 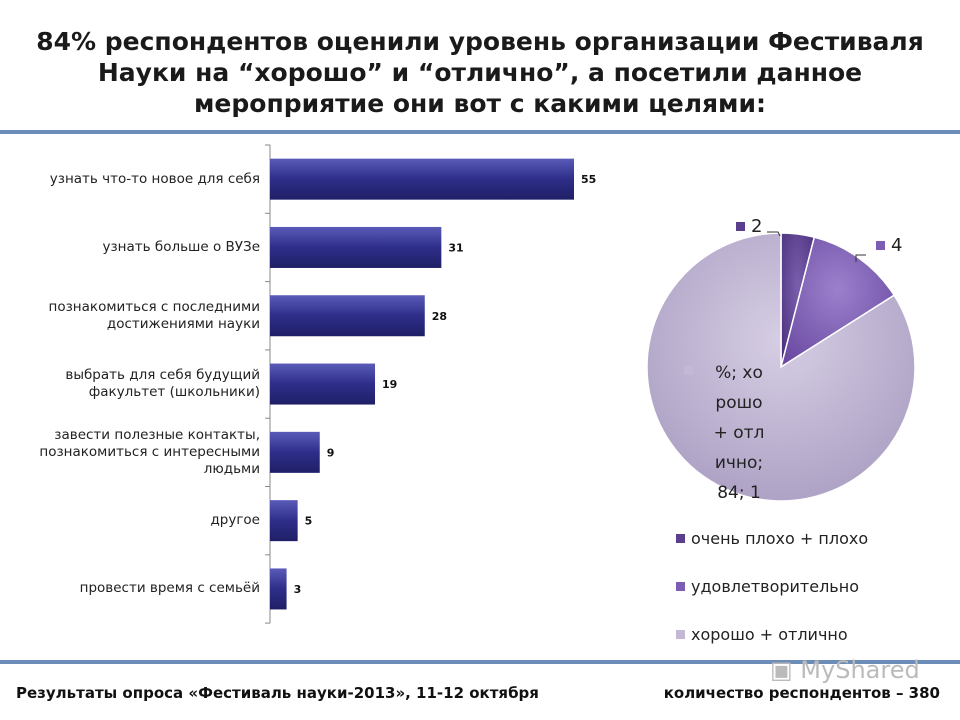 I want to click on bar-category-label: узнать больше о ВУЗе, so click(x=130, y=247).